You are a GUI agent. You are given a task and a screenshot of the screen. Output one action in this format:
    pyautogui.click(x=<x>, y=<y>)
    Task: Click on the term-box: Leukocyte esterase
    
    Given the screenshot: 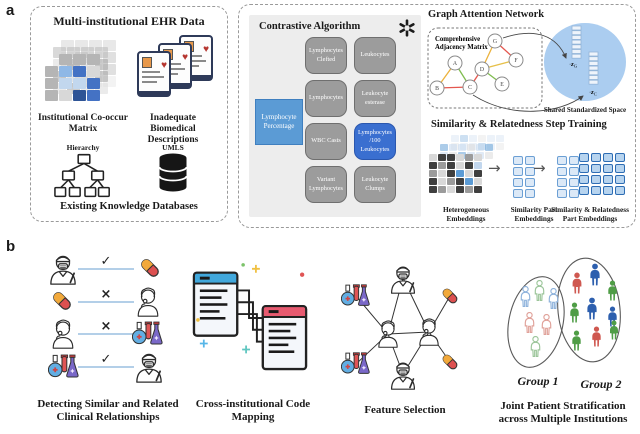 What is the action you would take?
    pyautogui.click(x=375, y=98)
    